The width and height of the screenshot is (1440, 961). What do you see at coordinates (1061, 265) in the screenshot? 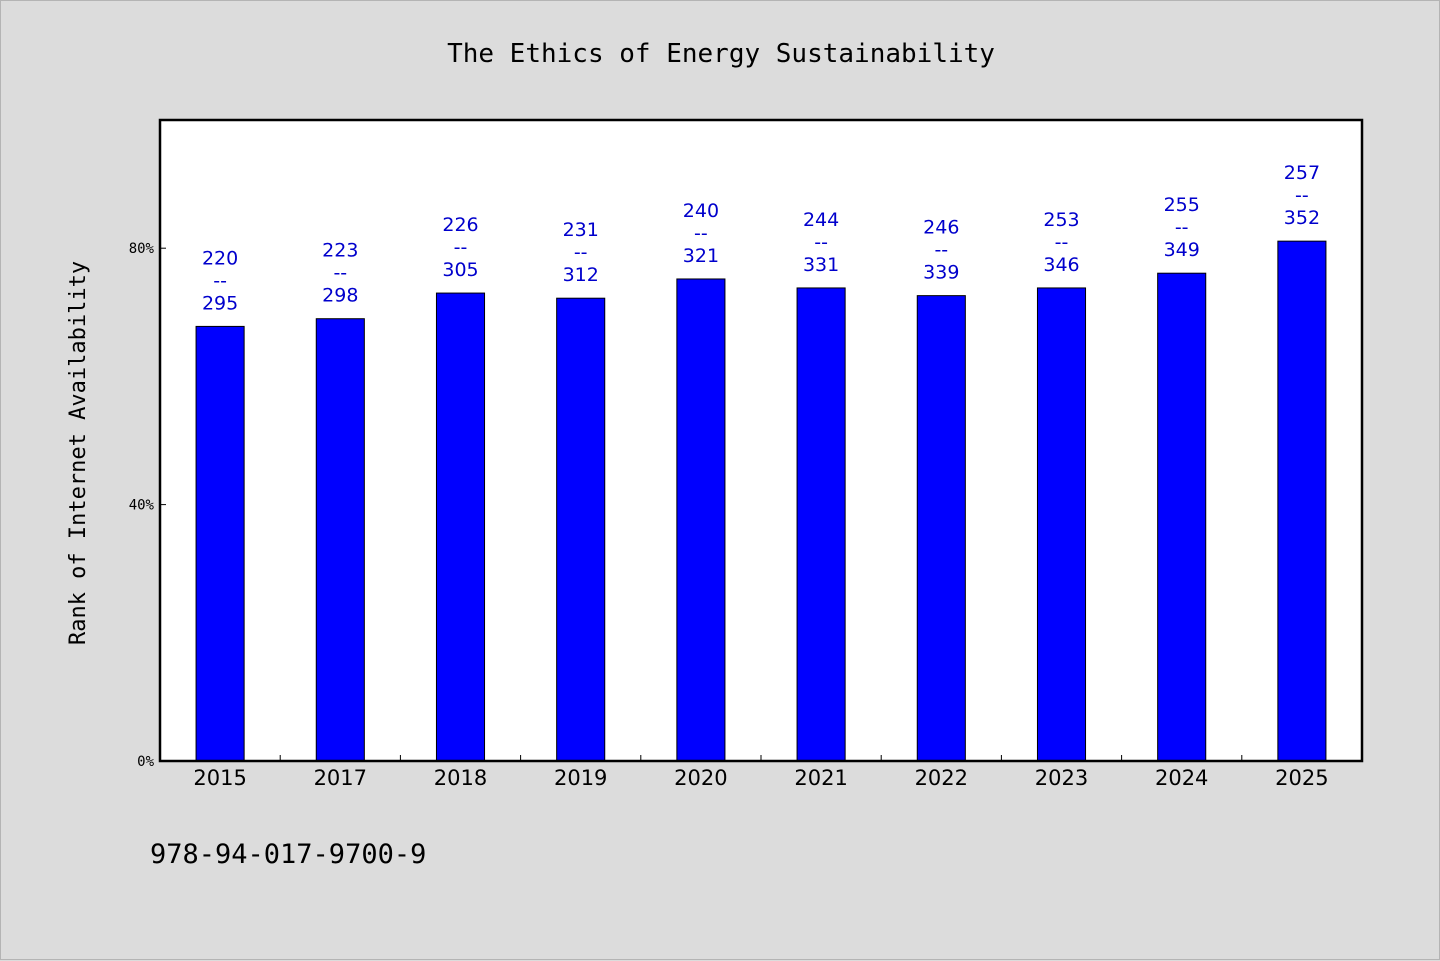
I see `data-label-2023-line-2: 346` at bounding box center [1061, 265].